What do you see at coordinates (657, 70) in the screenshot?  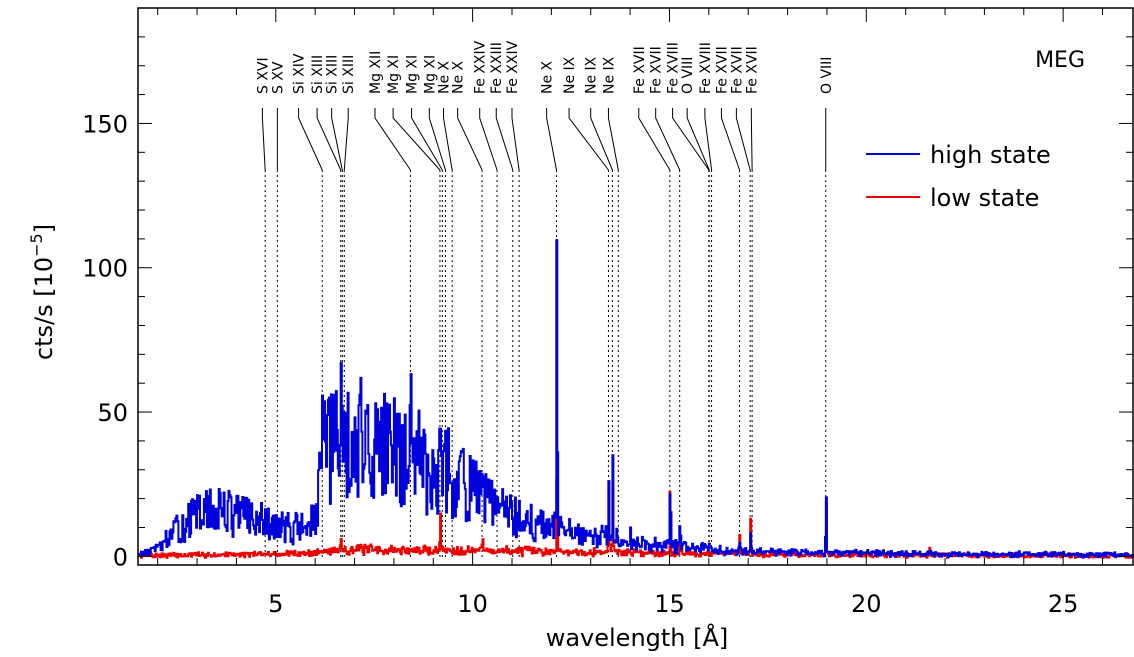 I see `line-id-label-20: Fe XVII` at bounding box center [657, 70].